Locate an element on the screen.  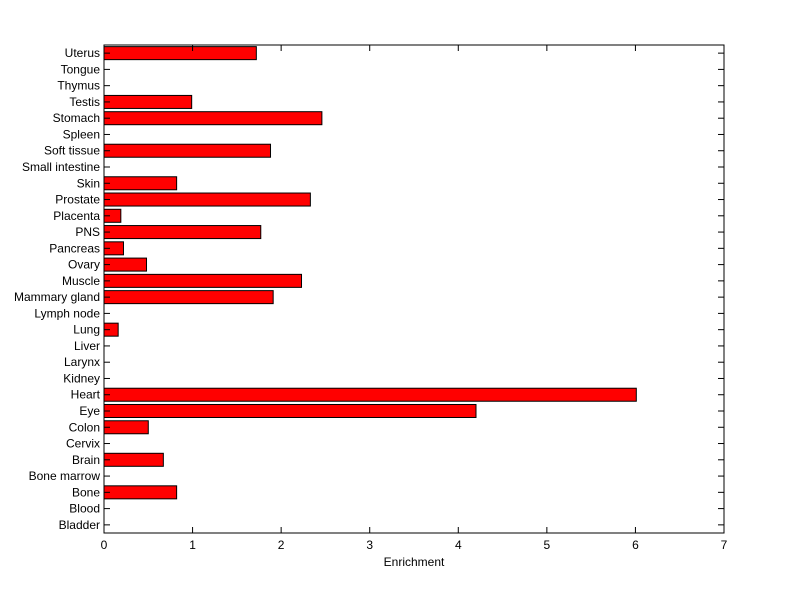
y-tick-label: Larynx is located at coordinates (82, 362).